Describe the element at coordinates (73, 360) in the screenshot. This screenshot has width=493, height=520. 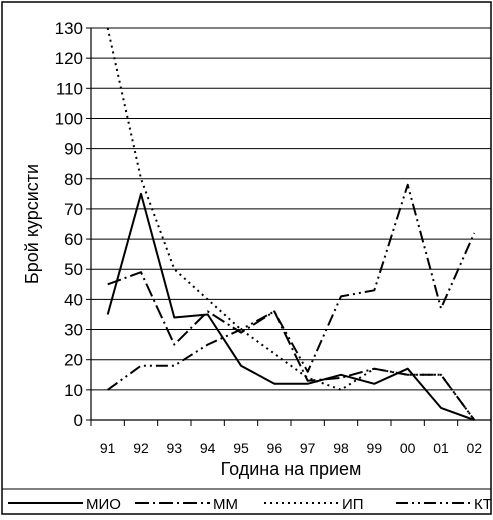
I see `y-tick-label-20: 20` at that location.